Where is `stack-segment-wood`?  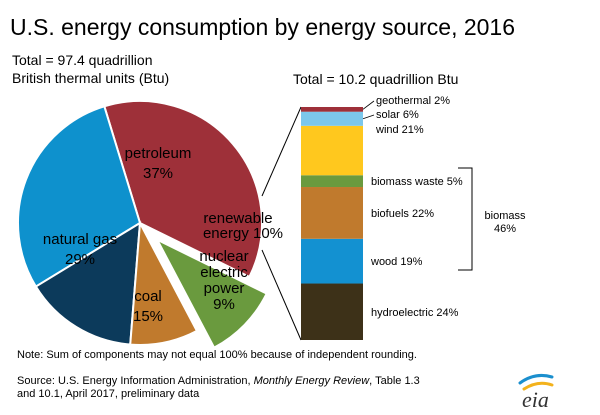
stack-segment-wood is located at coordinates (332, 261).